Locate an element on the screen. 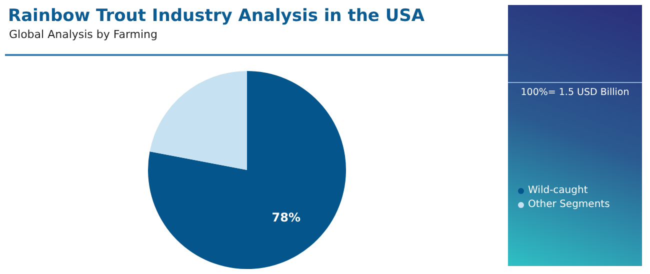 This screenshot has width=650, height=274. chart-title: Rainbow Trout Industry Analysis in the USA is located at coordinates (216, 16).